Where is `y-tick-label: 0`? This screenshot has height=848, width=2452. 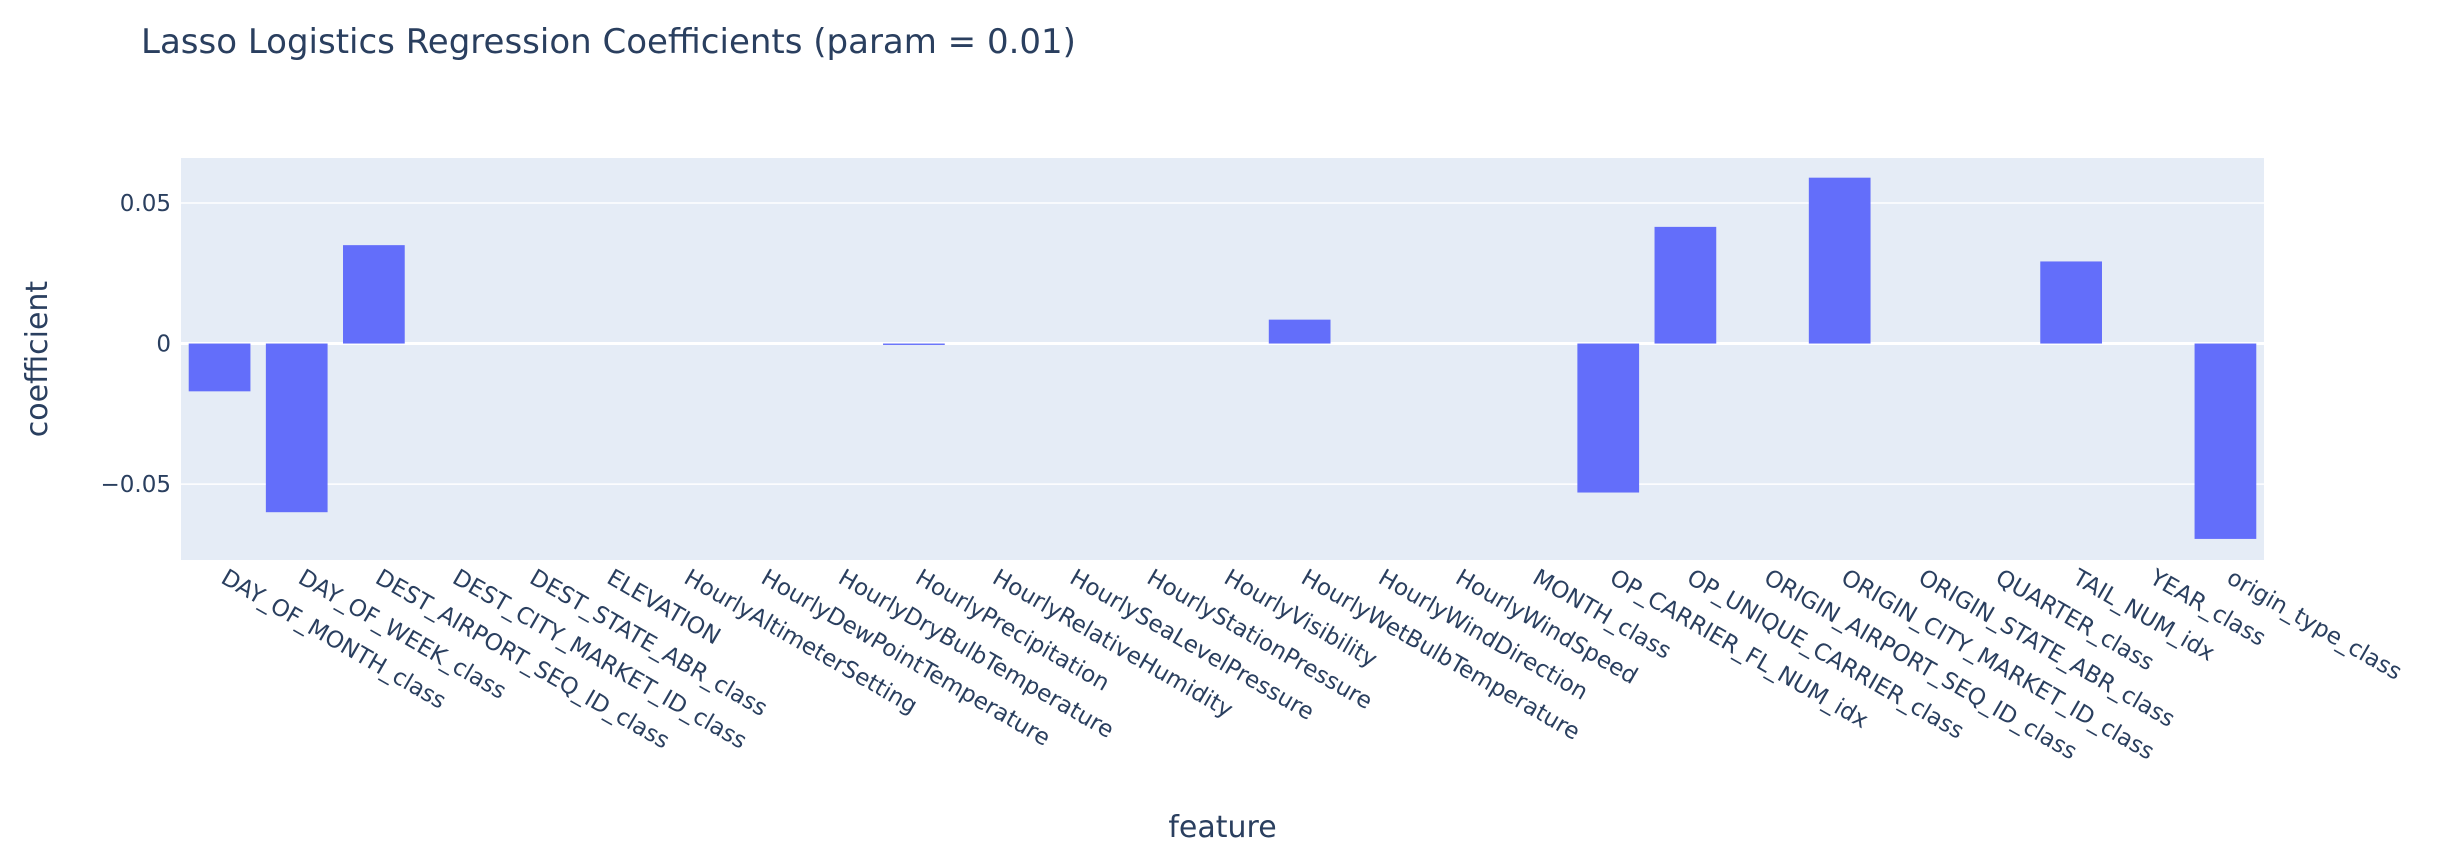
y-tick-label: 0 is located at coordinates (163, 345).